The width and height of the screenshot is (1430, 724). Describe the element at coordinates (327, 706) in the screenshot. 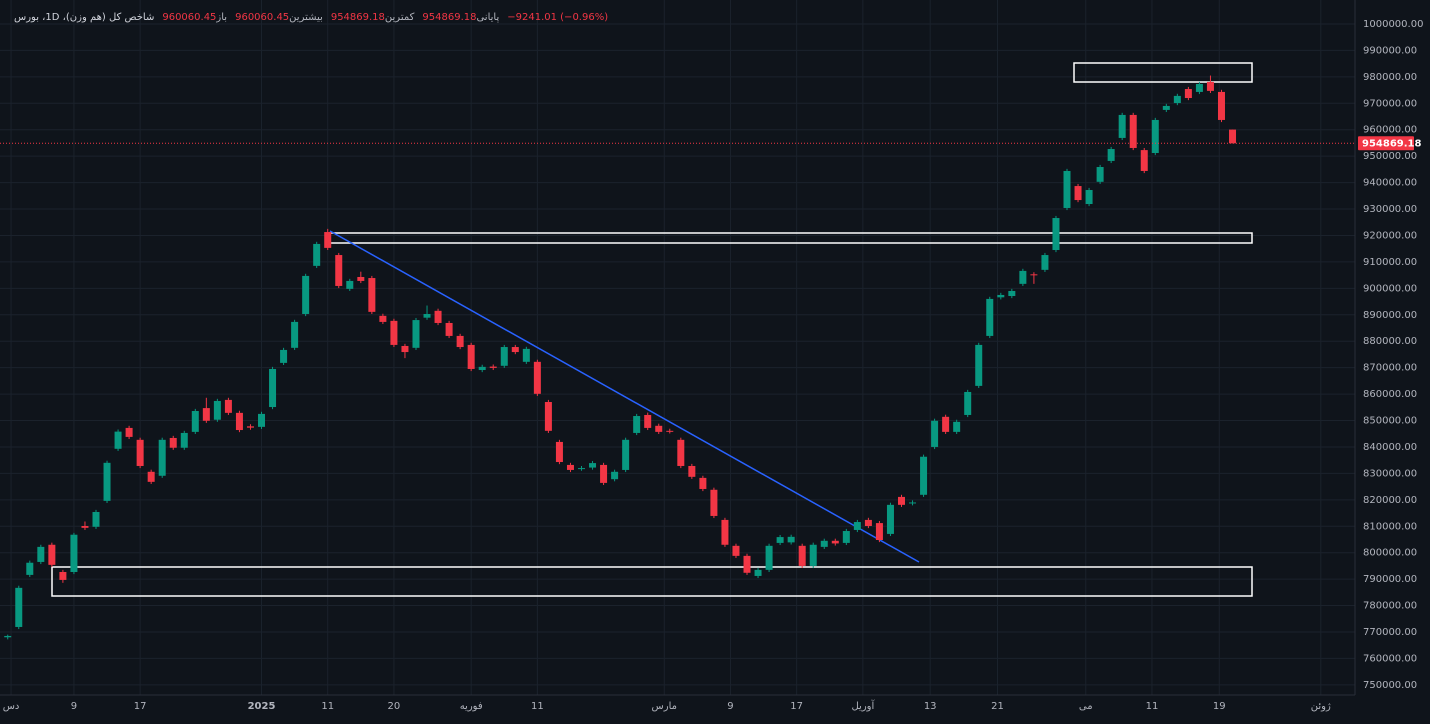

I see `x-tick-label: 11` at that location.